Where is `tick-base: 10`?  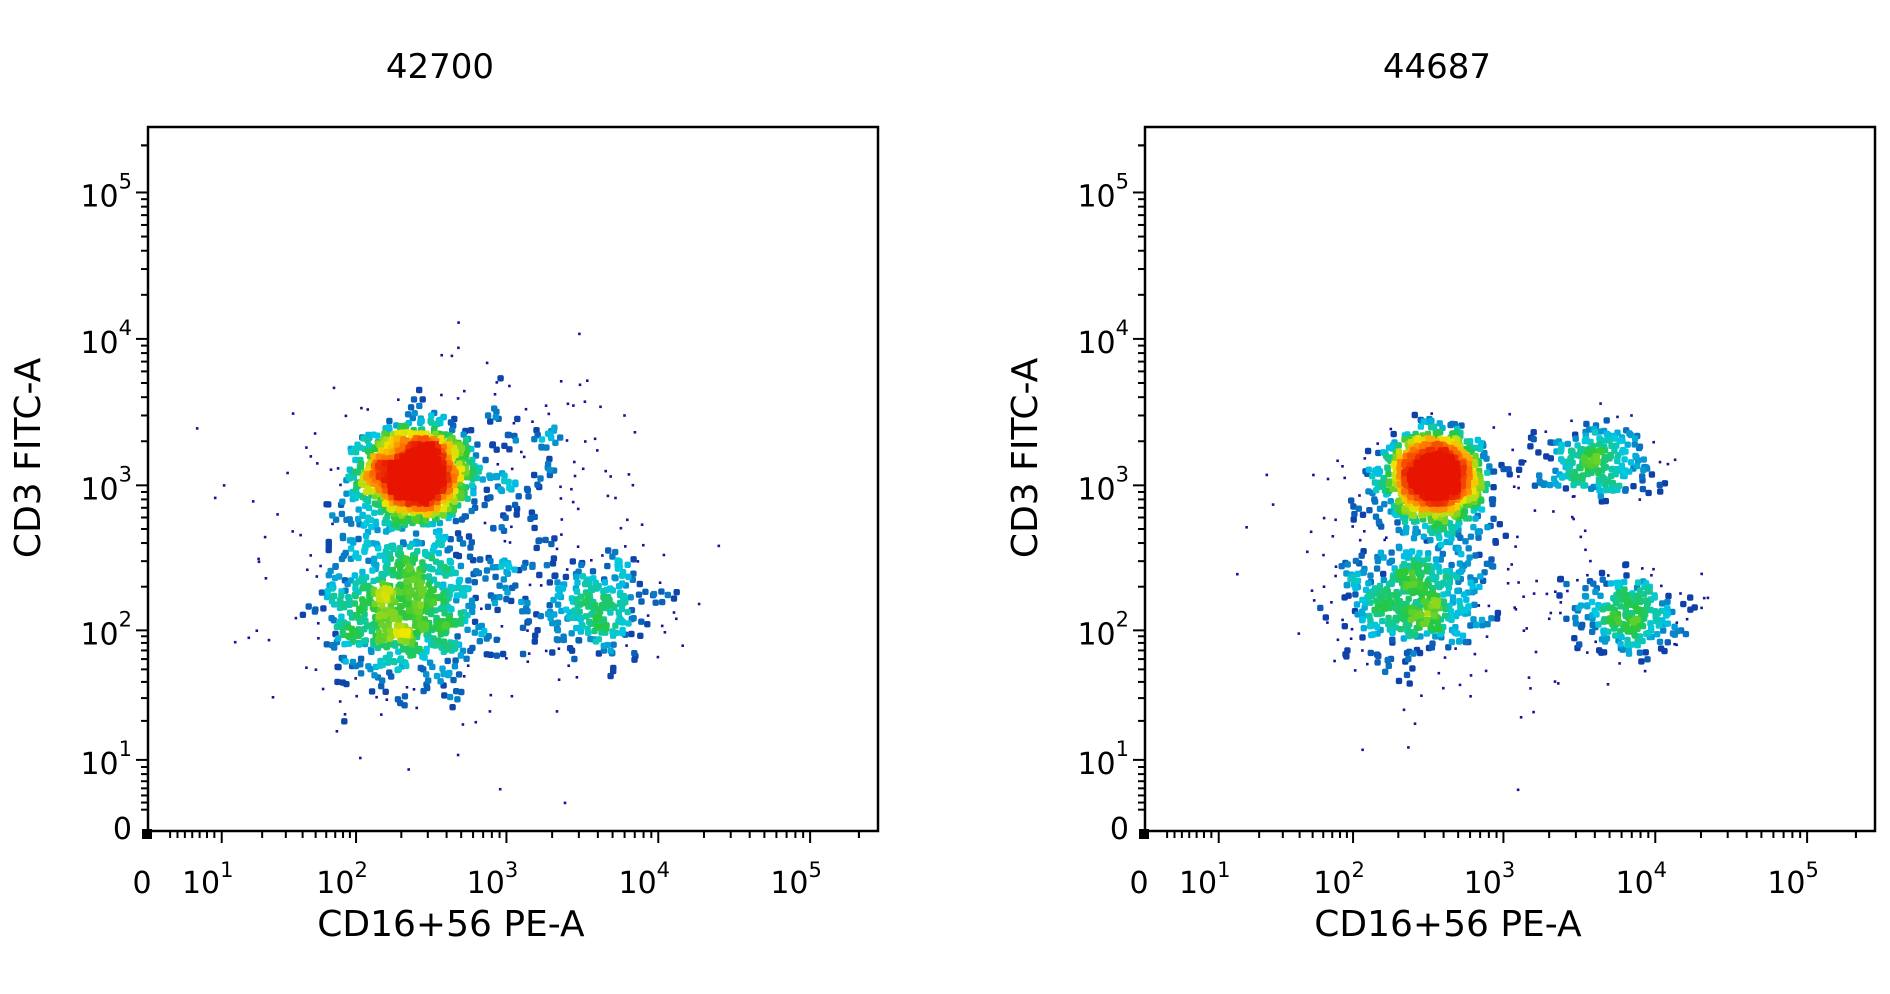 tick-base: 10 is located at coordinates (335, 883).